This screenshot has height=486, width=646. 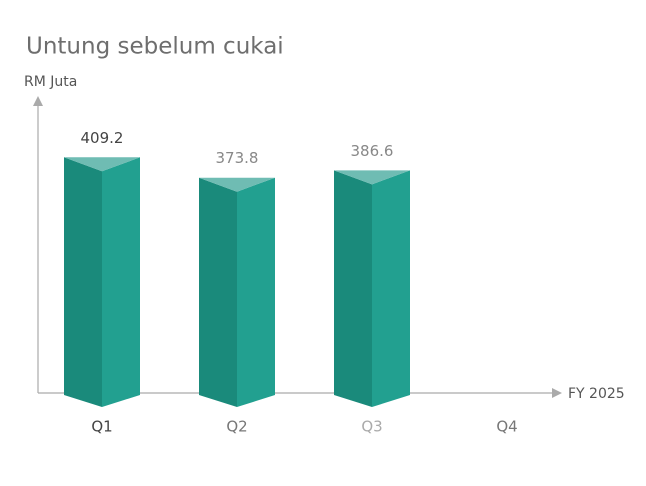 What do you see at coordinates (371, 427) in the screenshot?
I see `x-tick-label: Q3` at bounding box center [371, 427].